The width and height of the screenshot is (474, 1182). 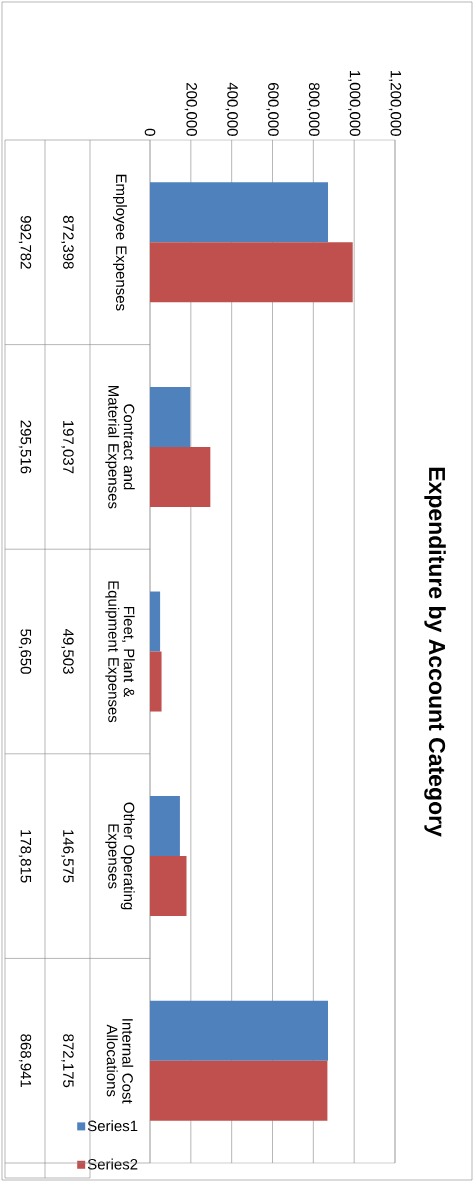 I want to click on x-tick-label: 1,200,000, so click(x=395, y=103).